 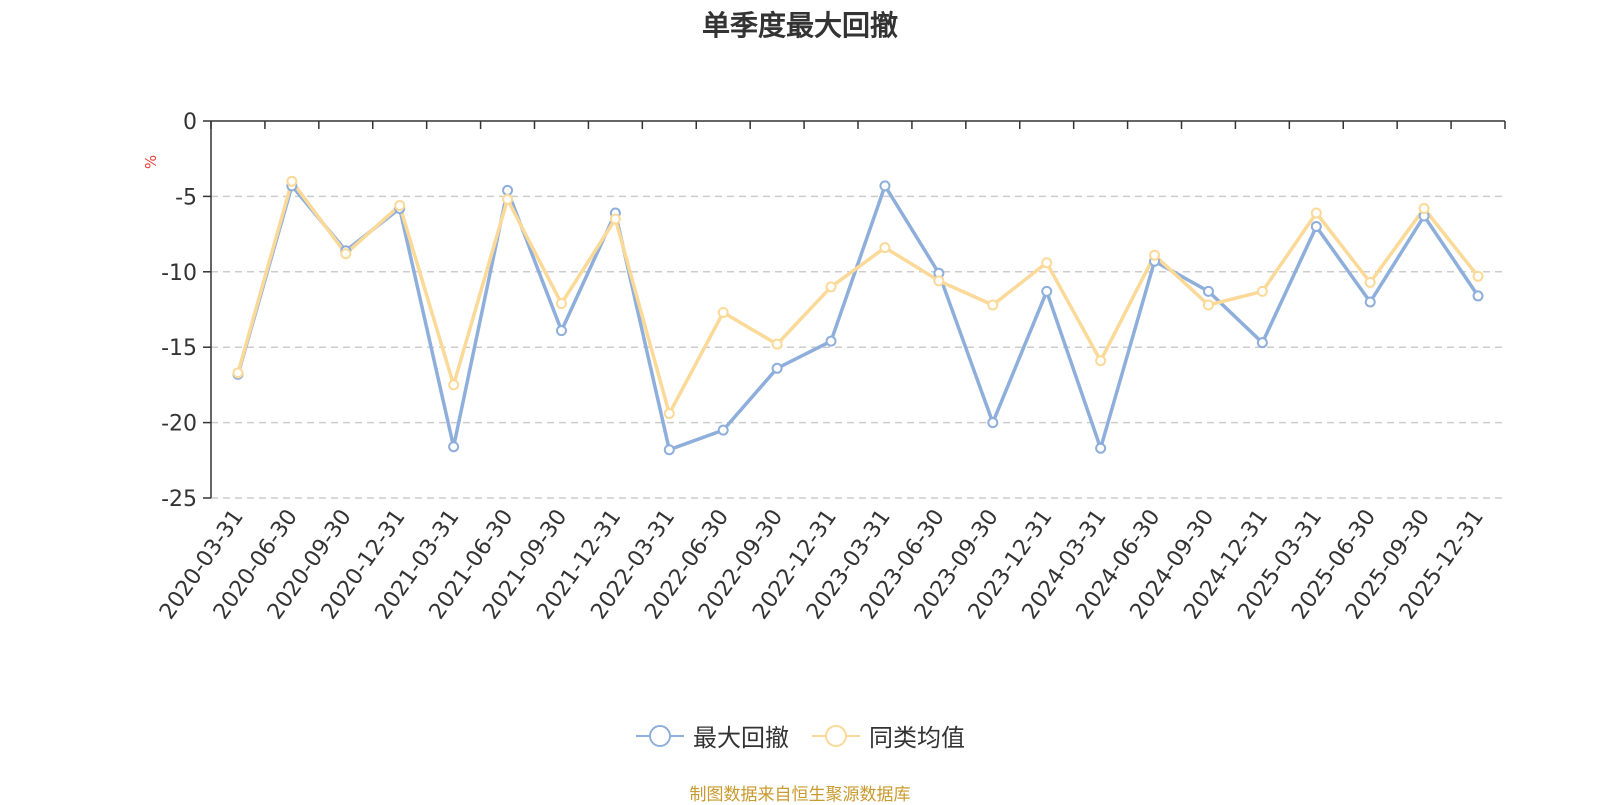 I want to click on y-tick-label: -20, so click(x=179, y=424).